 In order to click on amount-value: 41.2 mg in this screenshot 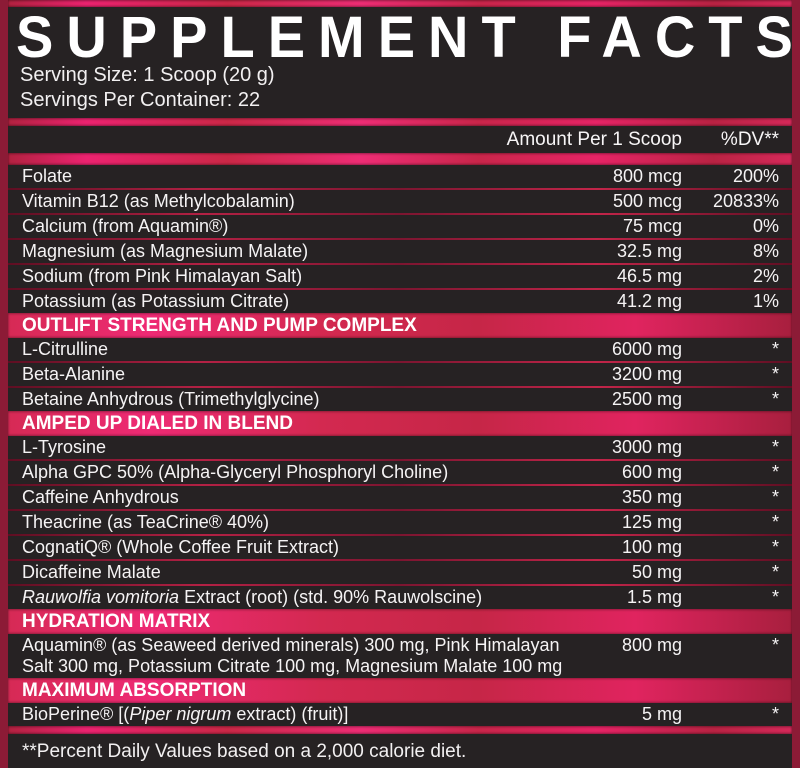, I will do `click(649, 301)`.